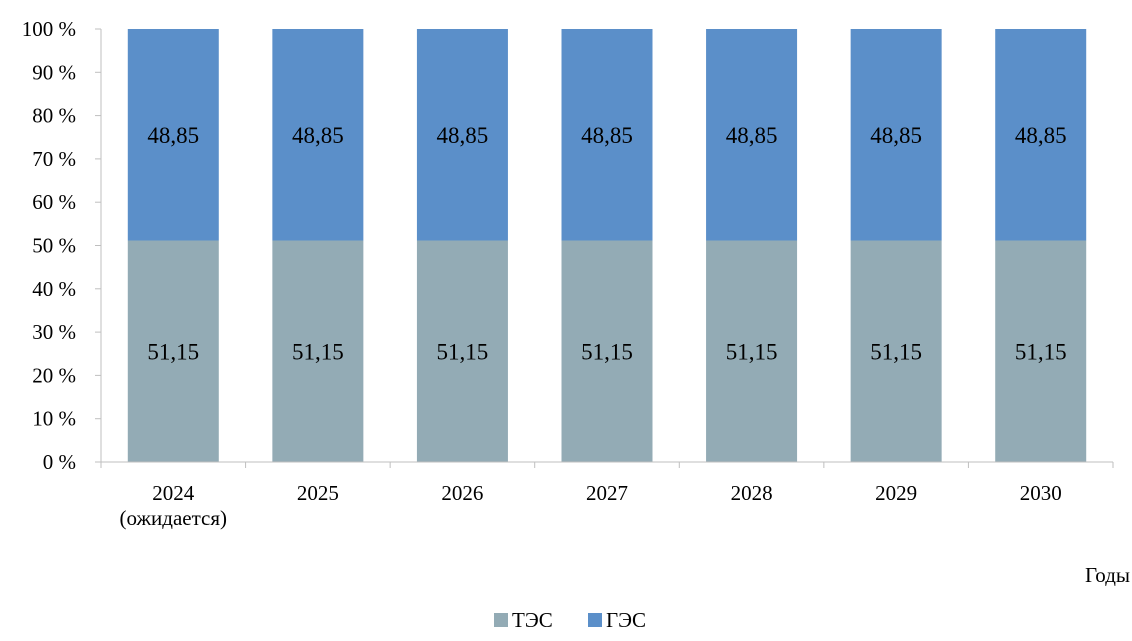 Image resolution: width=1132 pixels, height=641 pixels. I want to click on legend-label: ТЭС, so click(532, 620).